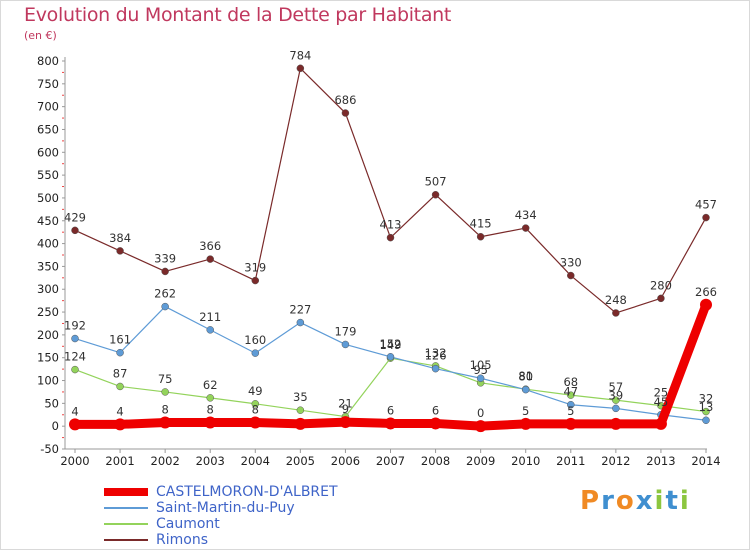  I want to click on data-label: 413, so click(391, 225).